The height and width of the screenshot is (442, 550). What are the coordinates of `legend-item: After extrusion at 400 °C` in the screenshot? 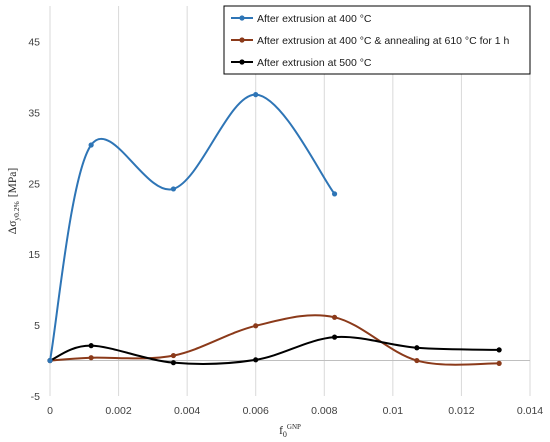 It's located at (301, 19).